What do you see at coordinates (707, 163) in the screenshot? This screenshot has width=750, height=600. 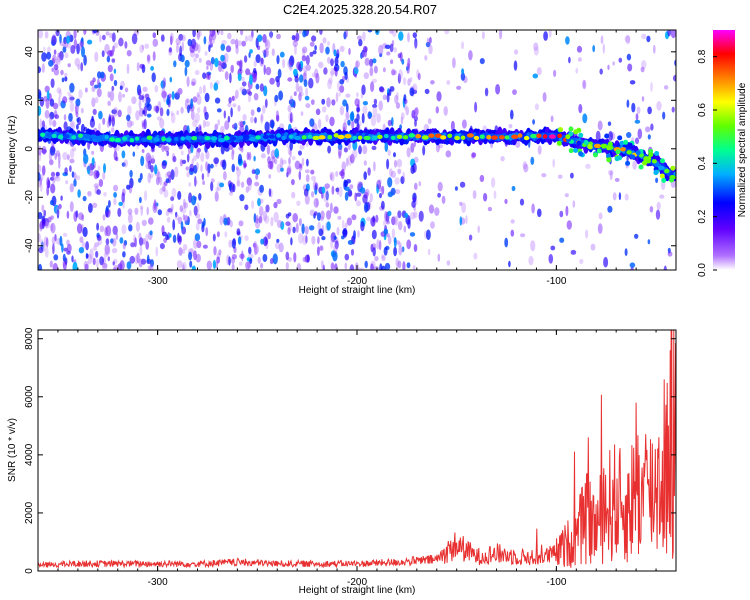 I see `colorbar-ticks: 0.0 0.2 0.4 0.6 0.8` at bounding box center [707, 163].